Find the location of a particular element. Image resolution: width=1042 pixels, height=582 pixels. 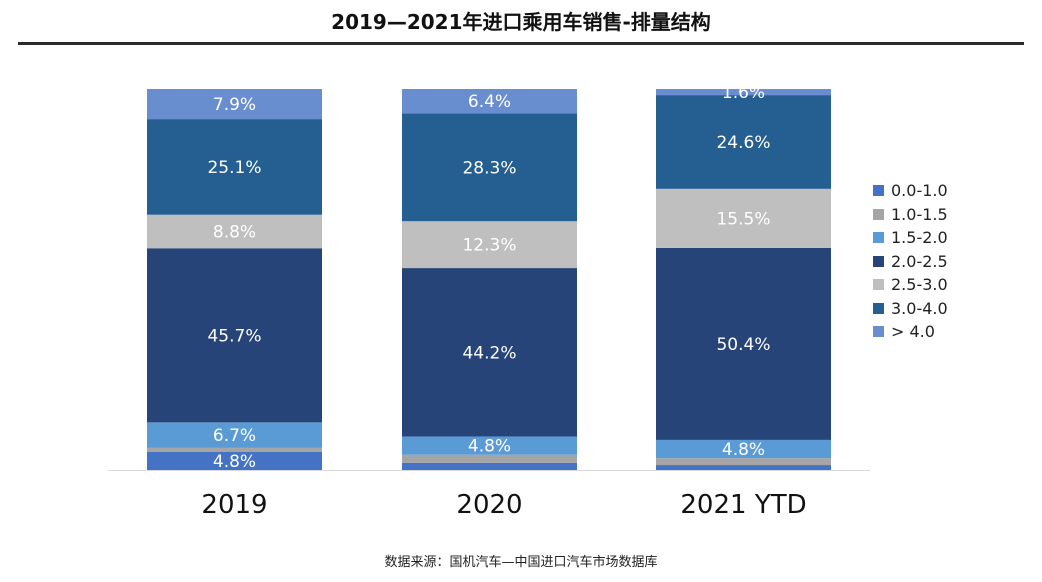

legend-item: 3.0-4.0 is located at coordinates (910, 309).